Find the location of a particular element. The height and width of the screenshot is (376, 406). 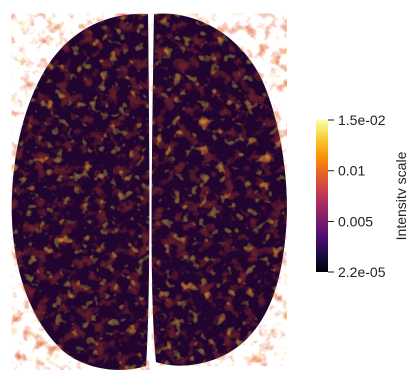

colorbar-ticks: 1.5e-02 0.01 0.005 2.2e-05 is located at coordinates (357, 196).